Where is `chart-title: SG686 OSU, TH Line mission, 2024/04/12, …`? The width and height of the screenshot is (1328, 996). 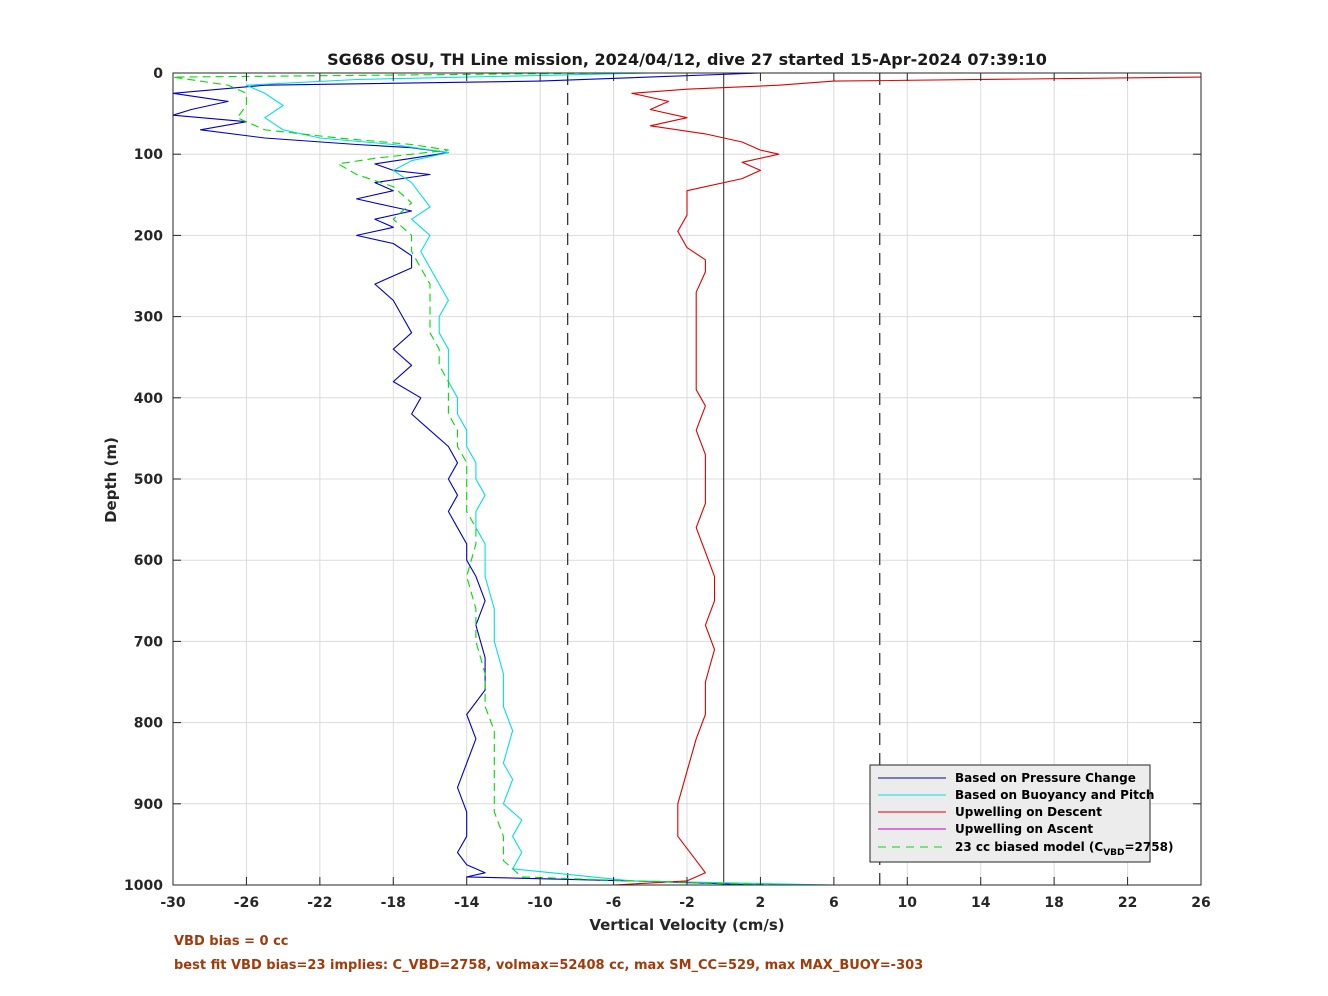
chart-title: SG686 OSU, TH Line mission, 2024/04/12, … is located at coordinates (687, 59).